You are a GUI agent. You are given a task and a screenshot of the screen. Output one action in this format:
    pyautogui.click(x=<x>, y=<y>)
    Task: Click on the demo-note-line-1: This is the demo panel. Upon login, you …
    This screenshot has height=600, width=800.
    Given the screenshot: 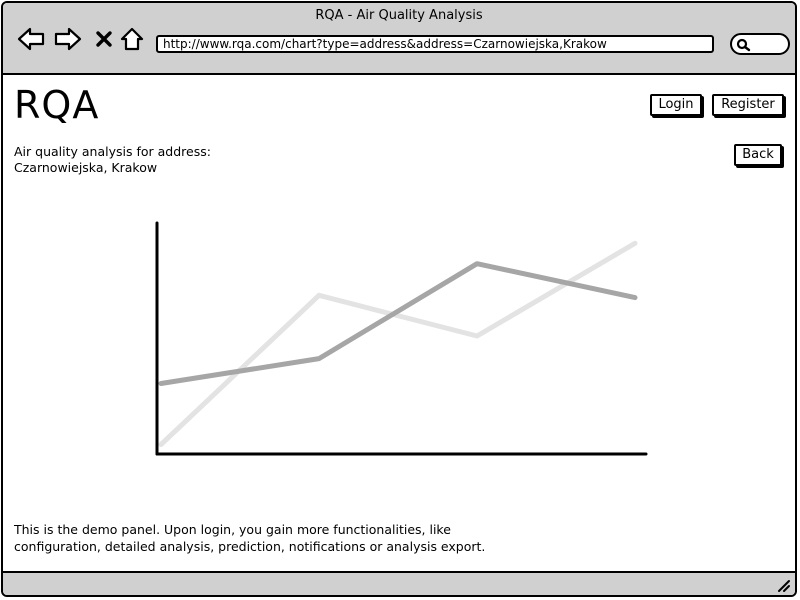 What is the action you would take?
    pyautogui.click(x=232, y=529)
    